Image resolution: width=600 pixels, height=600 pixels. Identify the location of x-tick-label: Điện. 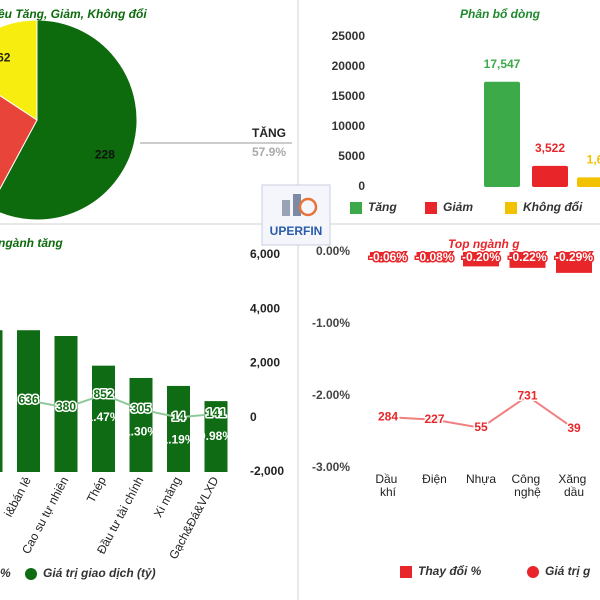
(434, 479).